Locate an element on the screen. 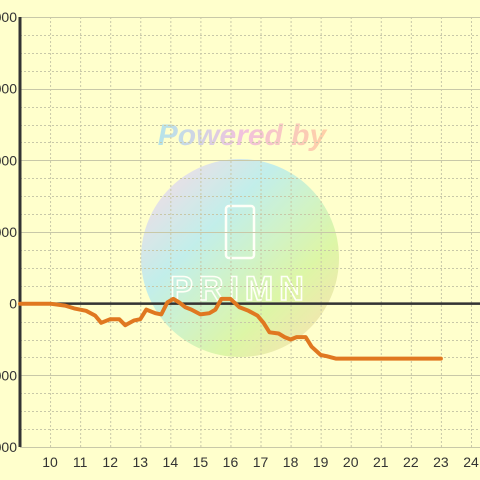  watermark-powered-by-text: Powered by is located at coordinates (243, 135).